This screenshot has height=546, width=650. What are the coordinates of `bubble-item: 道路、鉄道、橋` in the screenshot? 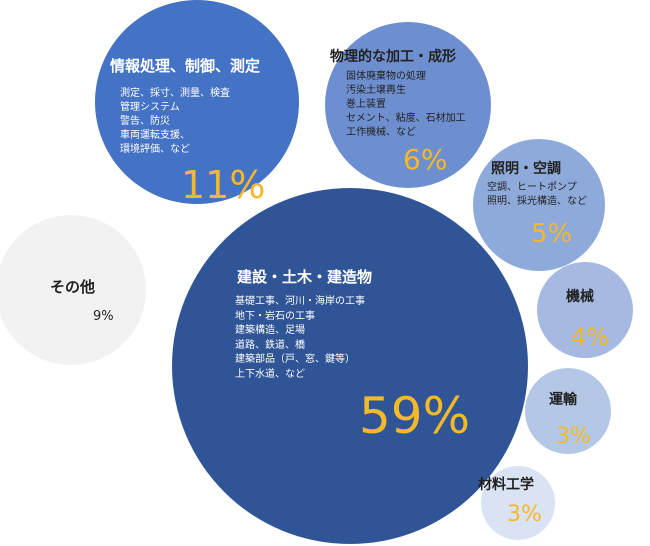 It's located at (270, 345).